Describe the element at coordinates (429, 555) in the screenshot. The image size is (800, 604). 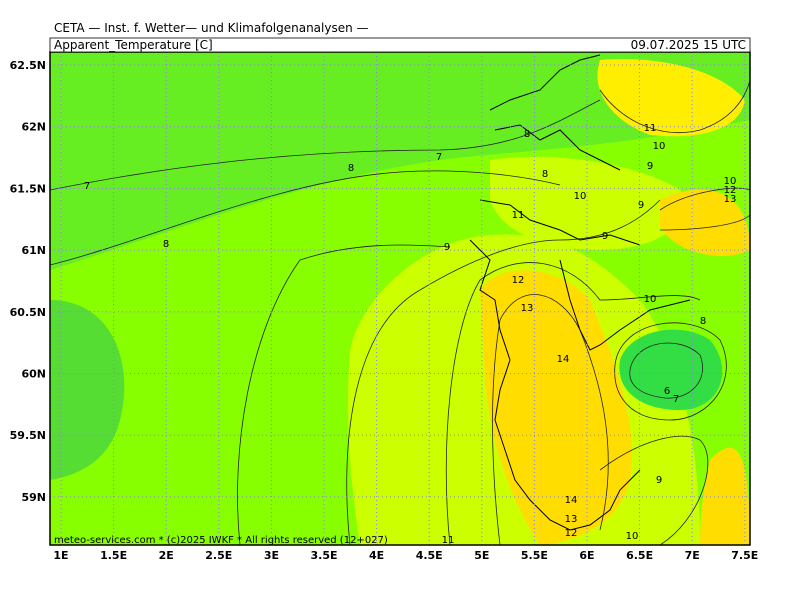
I see `lon-label: 4.5E` at that location.